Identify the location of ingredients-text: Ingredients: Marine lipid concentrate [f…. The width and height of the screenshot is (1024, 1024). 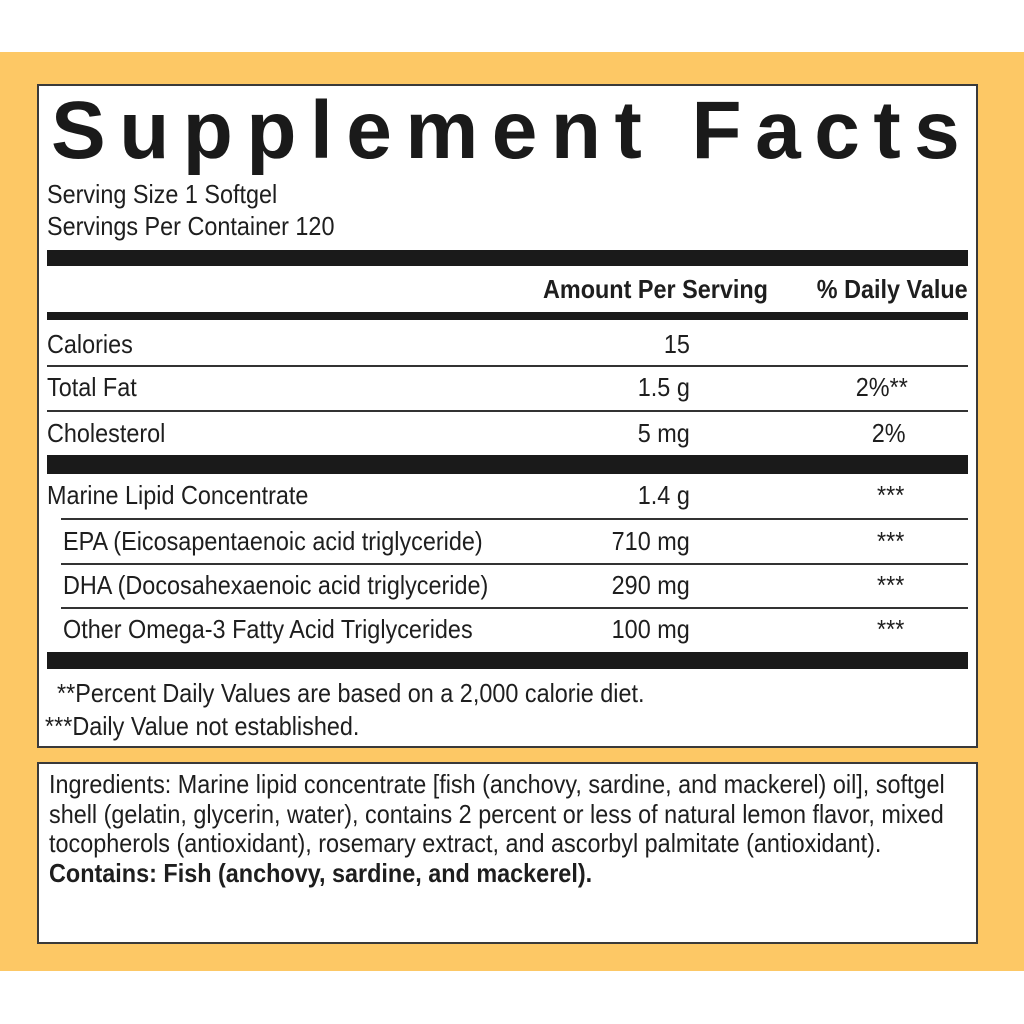
(497, 813).